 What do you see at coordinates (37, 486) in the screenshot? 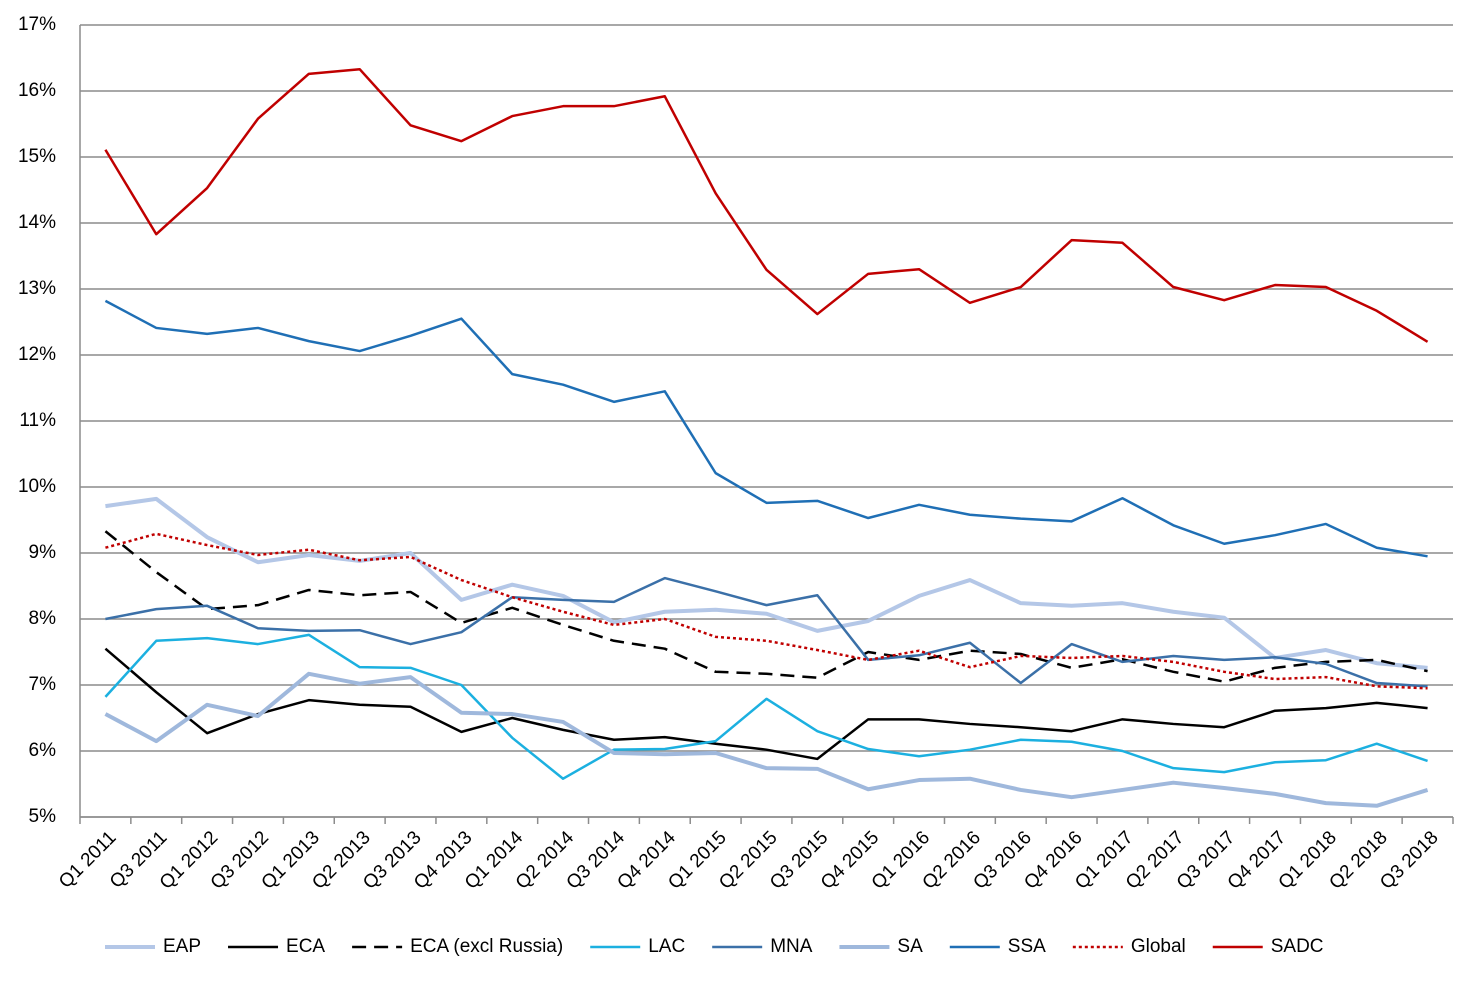
I see `y-tick-label: 10%` at bounding box center [37, 486].